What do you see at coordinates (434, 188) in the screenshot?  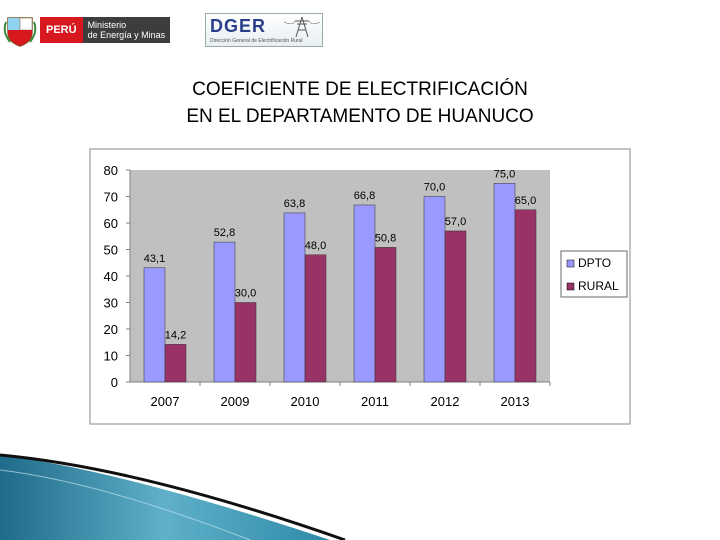 I see `data-label-dpto: 70,0` at bounding box center [434, 188].